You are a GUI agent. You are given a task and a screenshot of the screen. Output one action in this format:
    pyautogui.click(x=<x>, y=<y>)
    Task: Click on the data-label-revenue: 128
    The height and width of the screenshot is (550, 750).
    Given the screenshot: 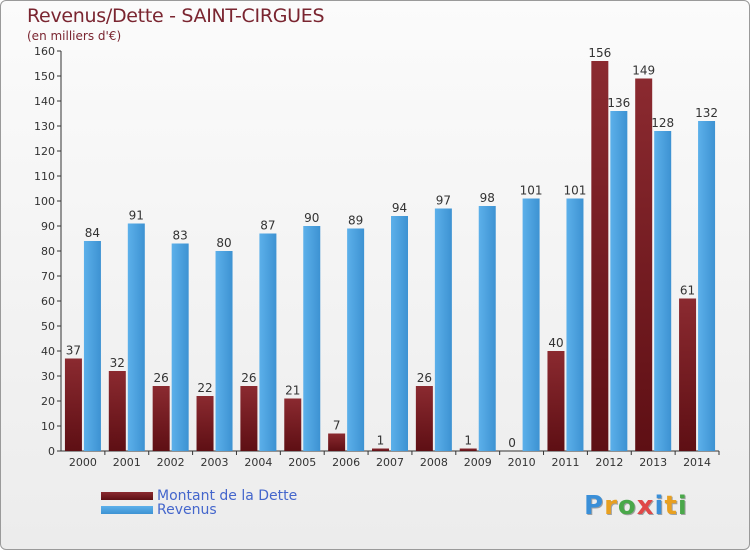 What is the action you would take?
    pyautogui.click(x=662, y=123)
    